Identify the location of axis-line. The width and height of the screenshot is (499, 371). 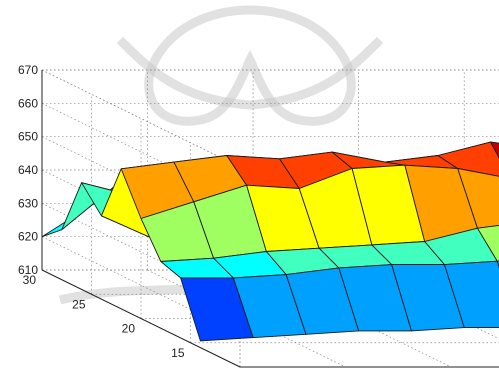
(141, 318).